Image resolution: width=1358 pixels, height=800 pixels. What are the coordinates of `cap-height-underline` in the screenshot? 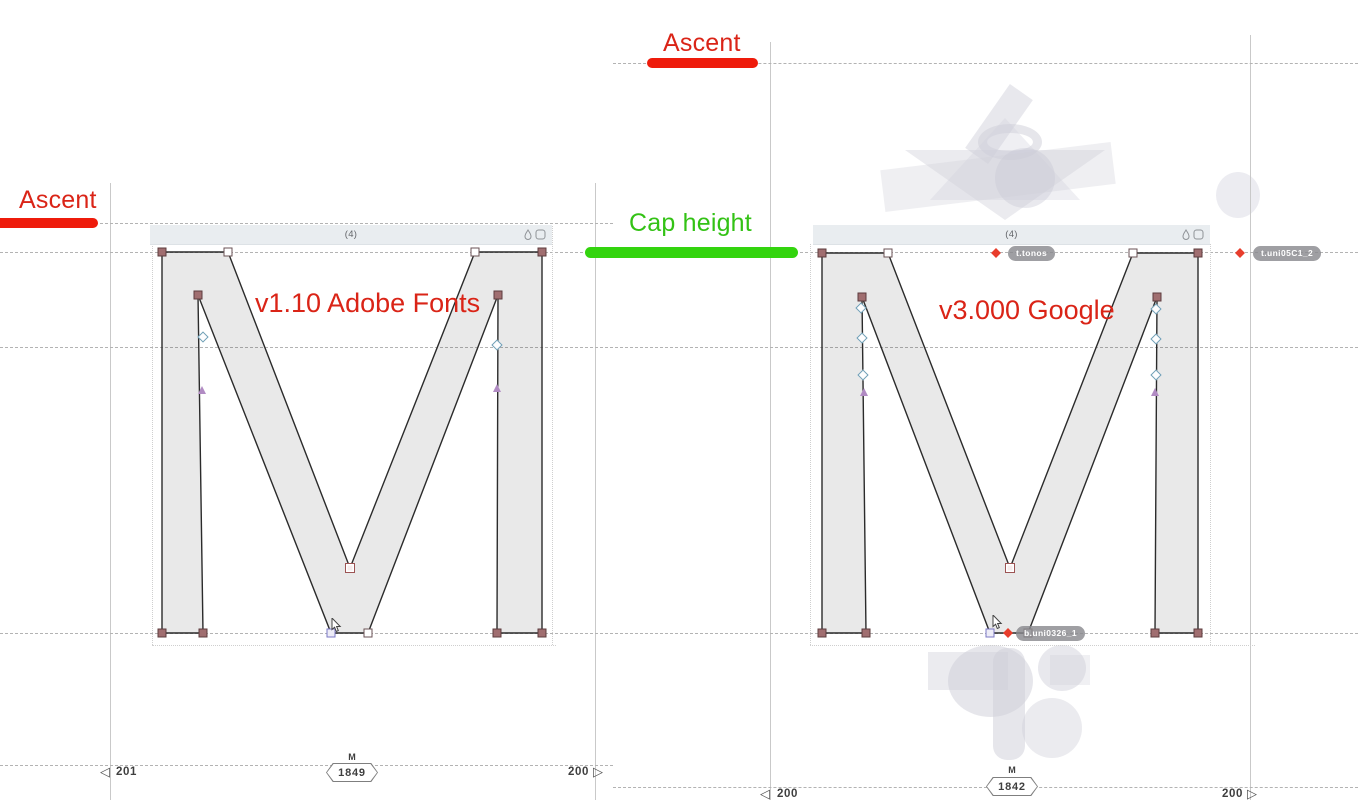 It's located at (691, 252).